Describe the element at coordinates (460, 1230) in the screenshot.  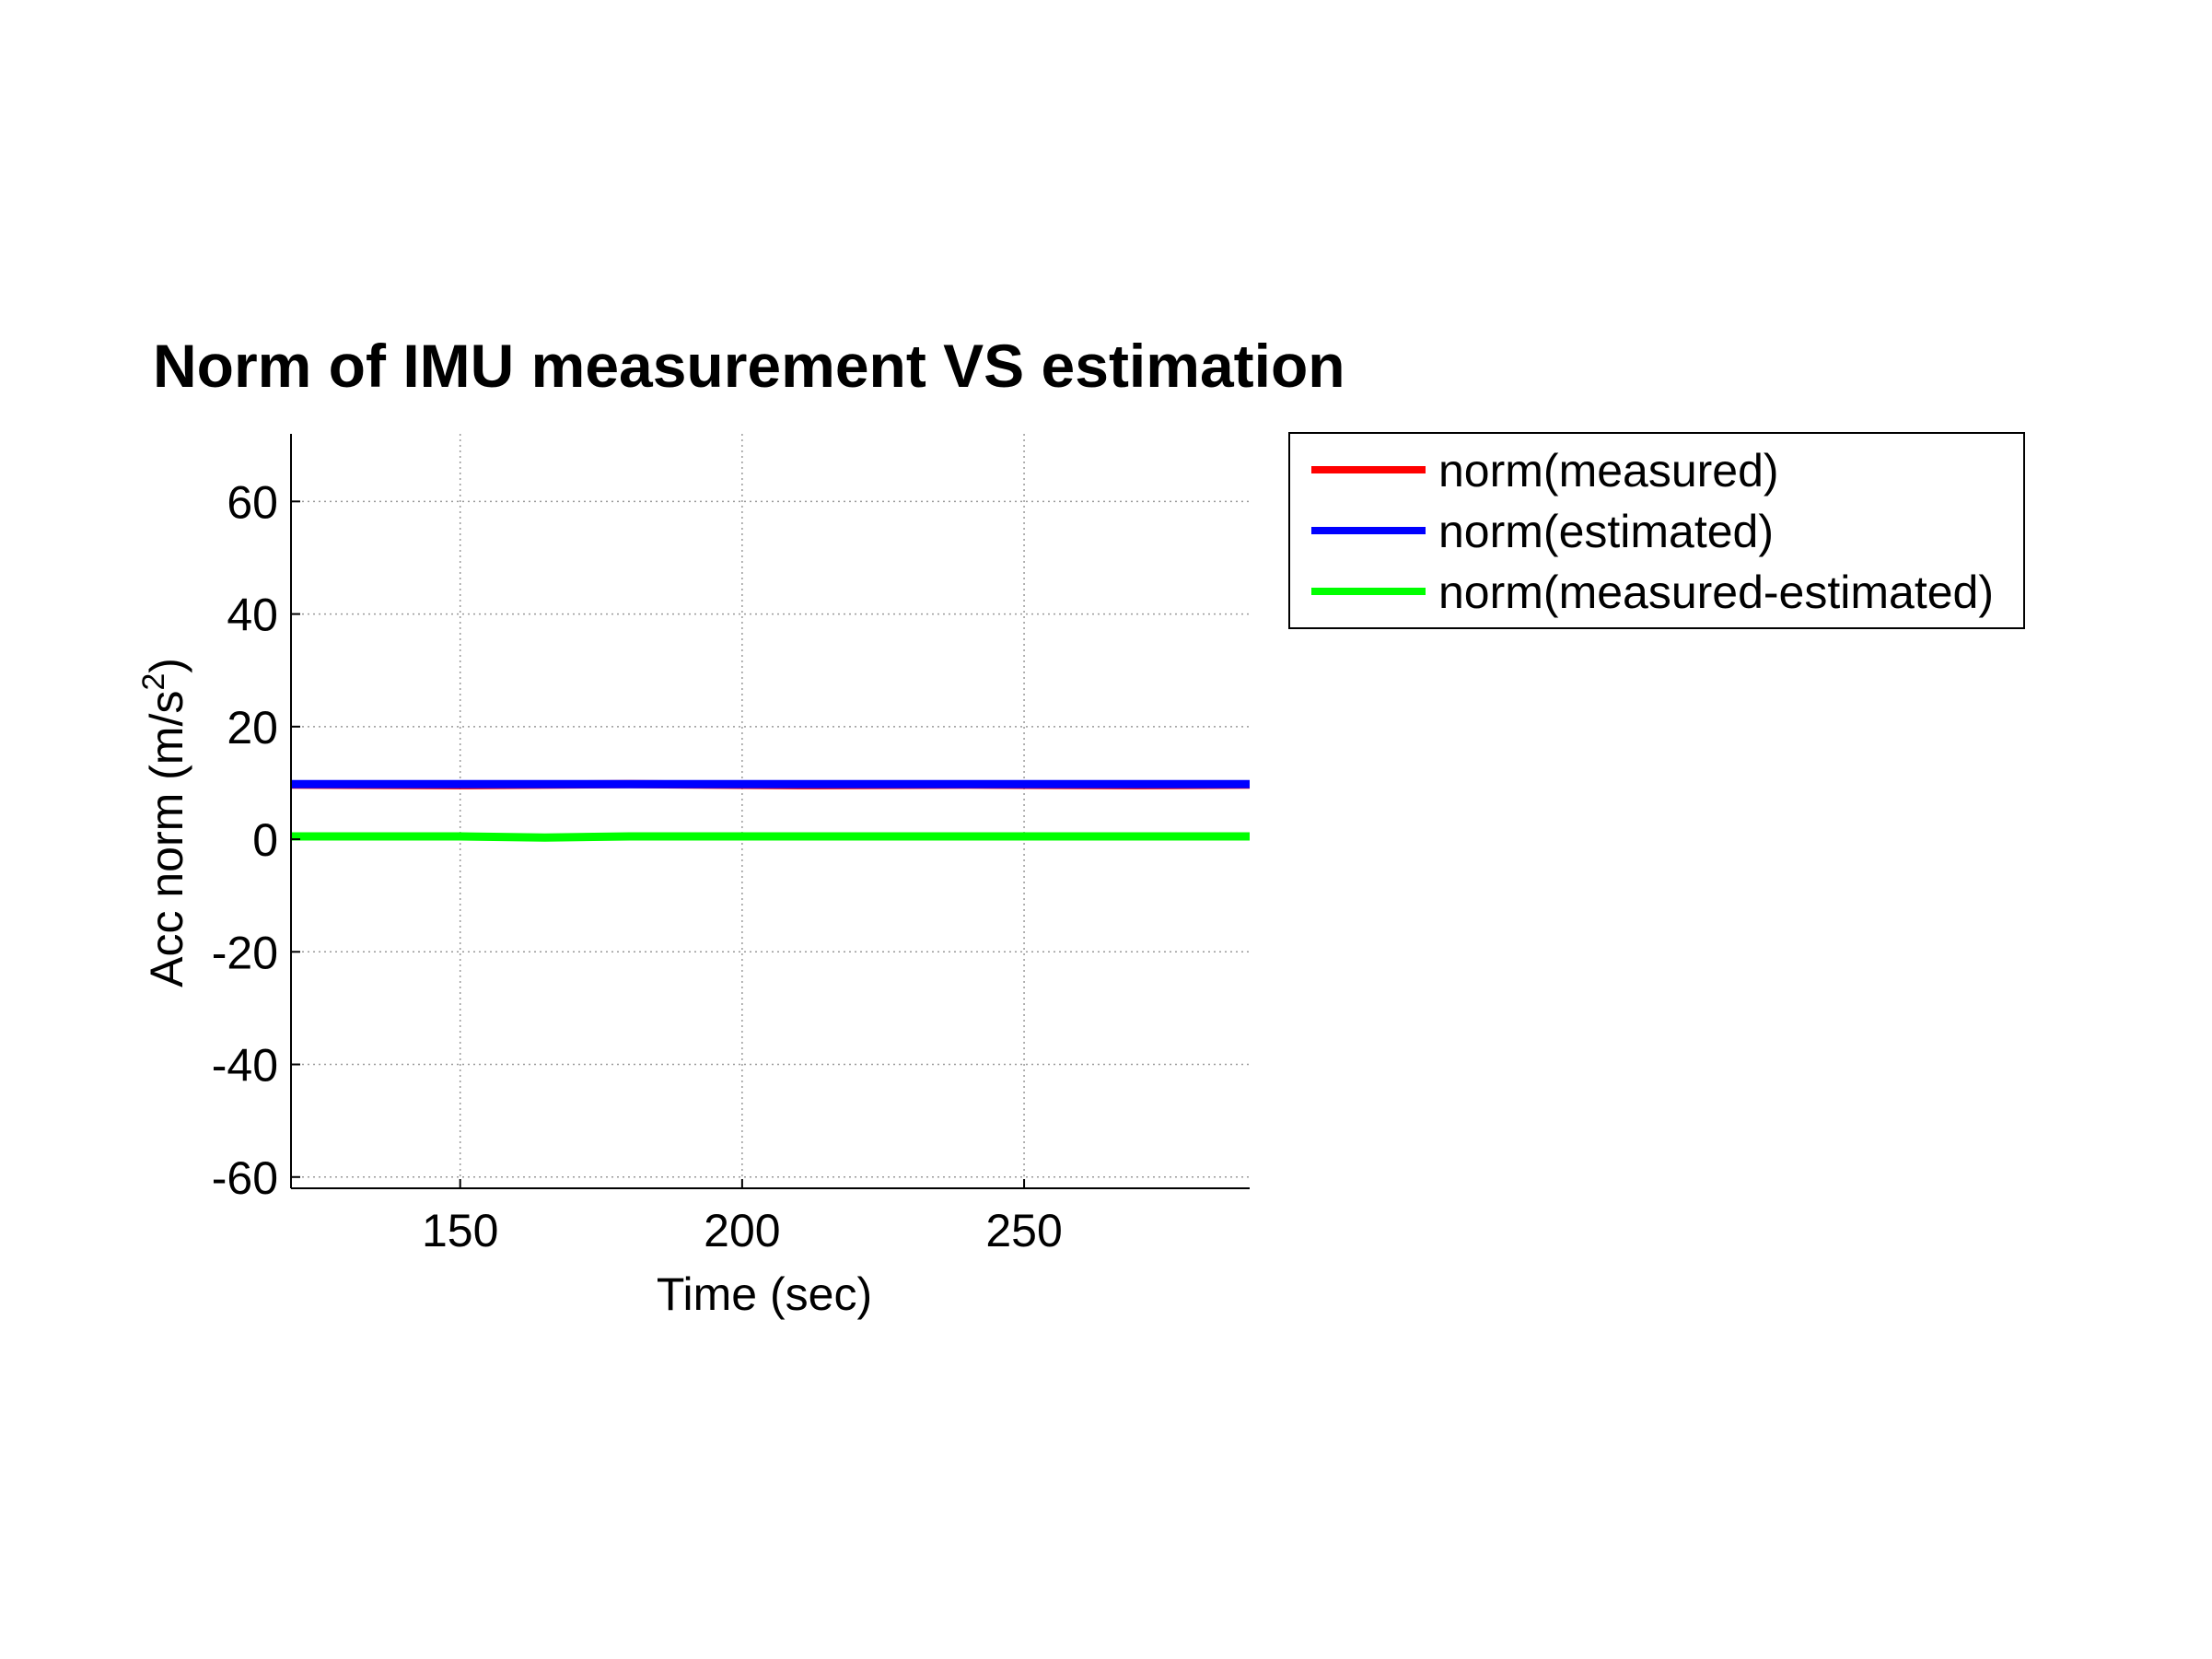
I see `x-tick-label: 150` at that location.